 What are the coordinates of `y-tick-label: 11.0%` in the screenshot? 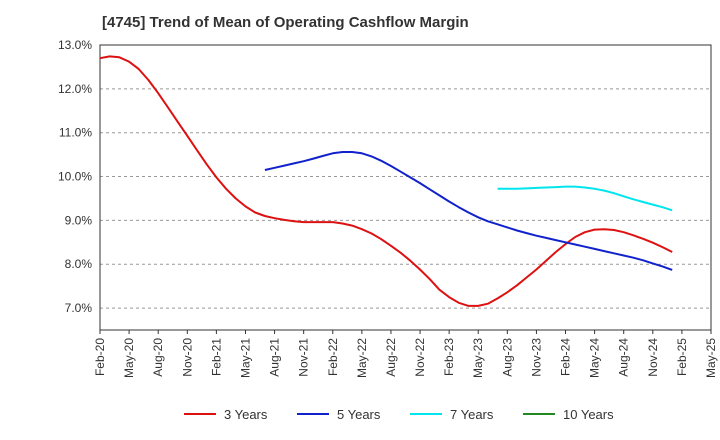 It's located at (75, 133).